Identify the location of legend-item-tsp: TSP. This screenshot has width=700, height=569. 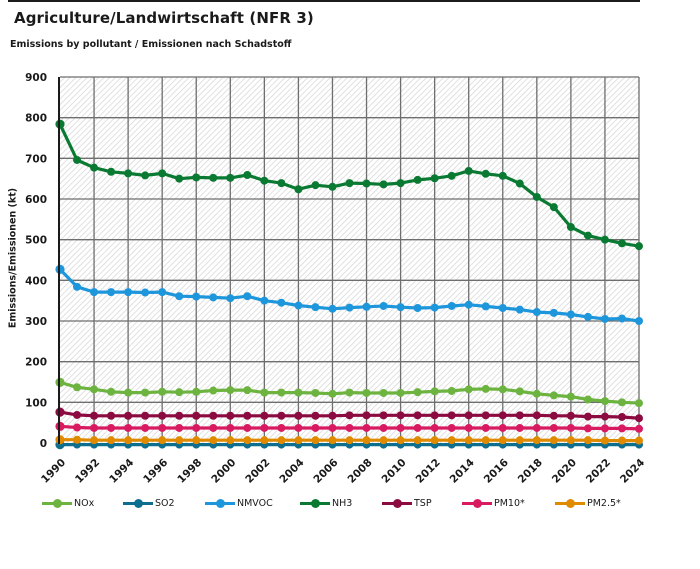
(407, 503).